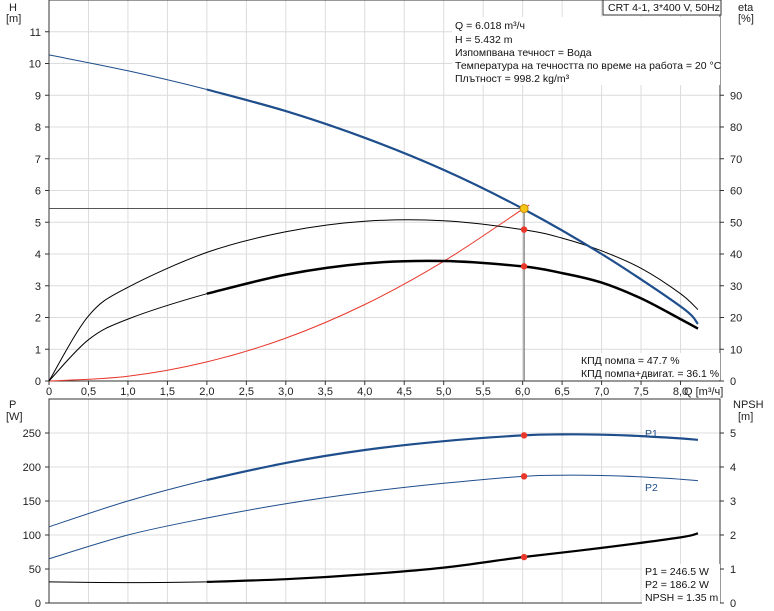  What do you see at coordinates (167, 392) in the screenshot?
I see `x-tick-label: 1,5` at bounding box center [167, 392].